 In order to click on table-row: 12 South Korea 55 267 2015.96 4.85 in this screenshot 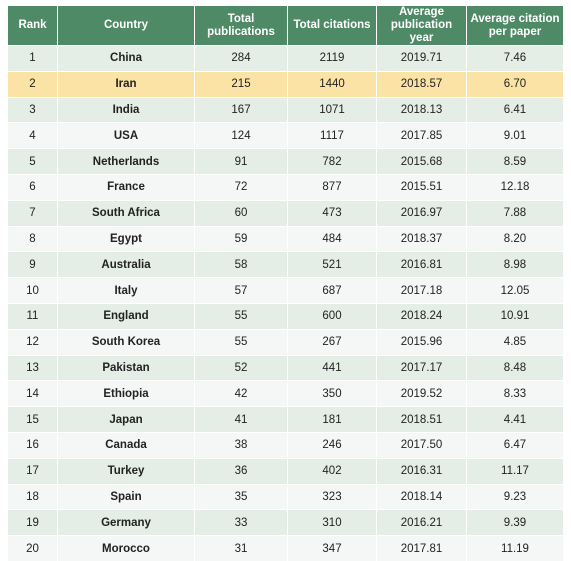, I will do `click(285, 341)`.